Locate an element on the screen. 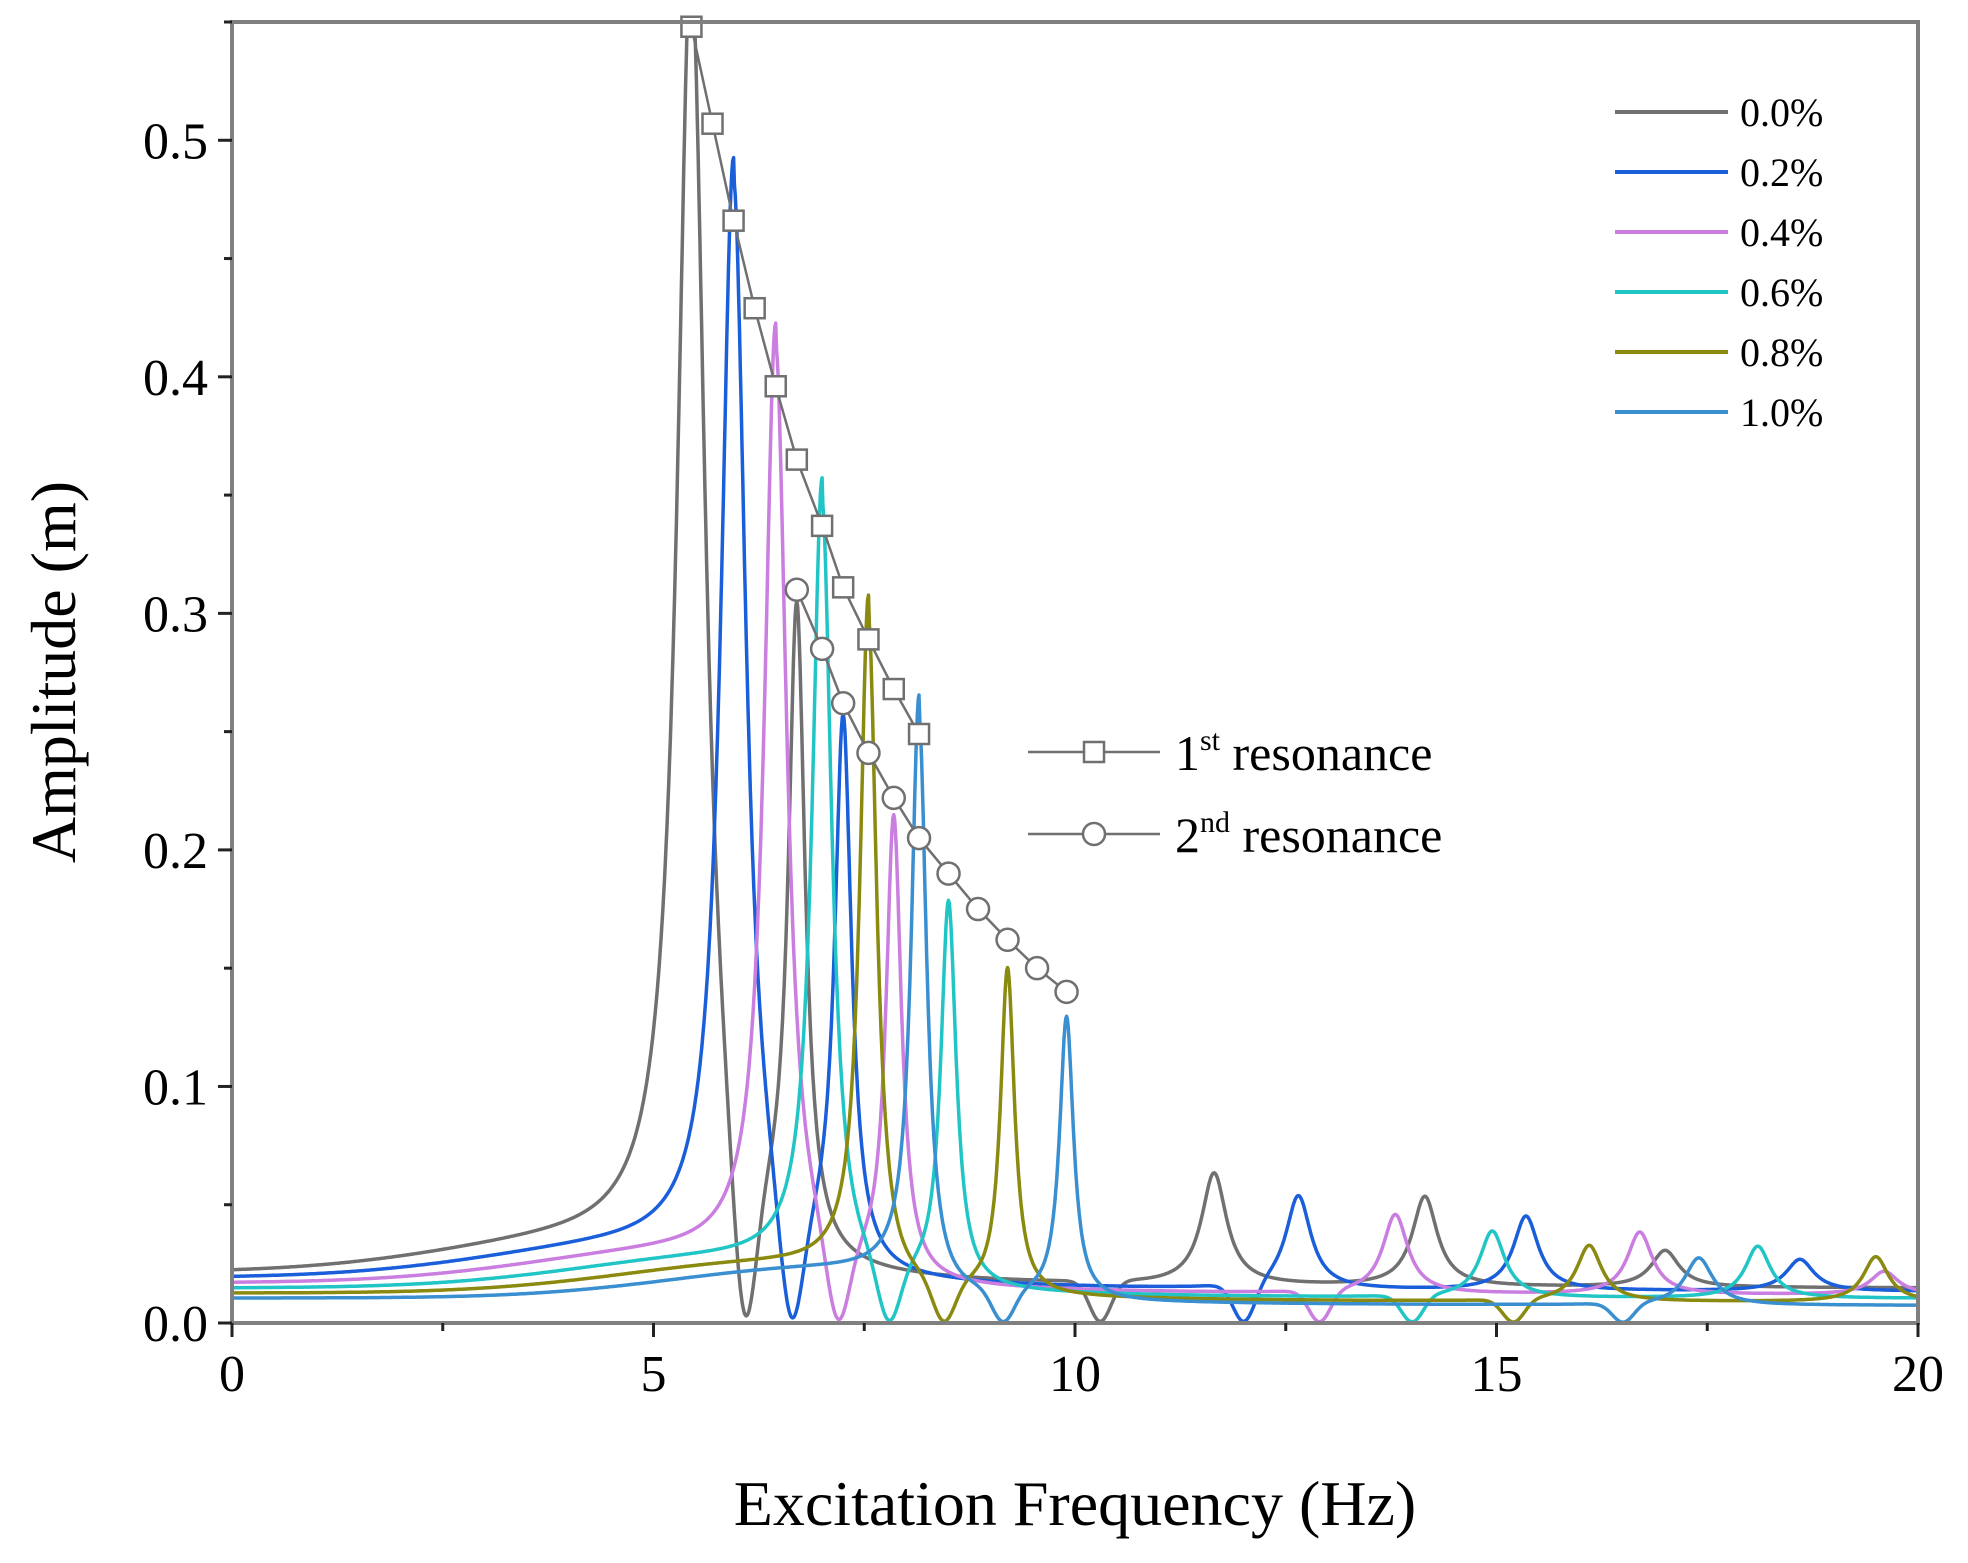 The image size is (1968, 1563). y-tick-label: 0.2 is located at coordinates (175, 851).